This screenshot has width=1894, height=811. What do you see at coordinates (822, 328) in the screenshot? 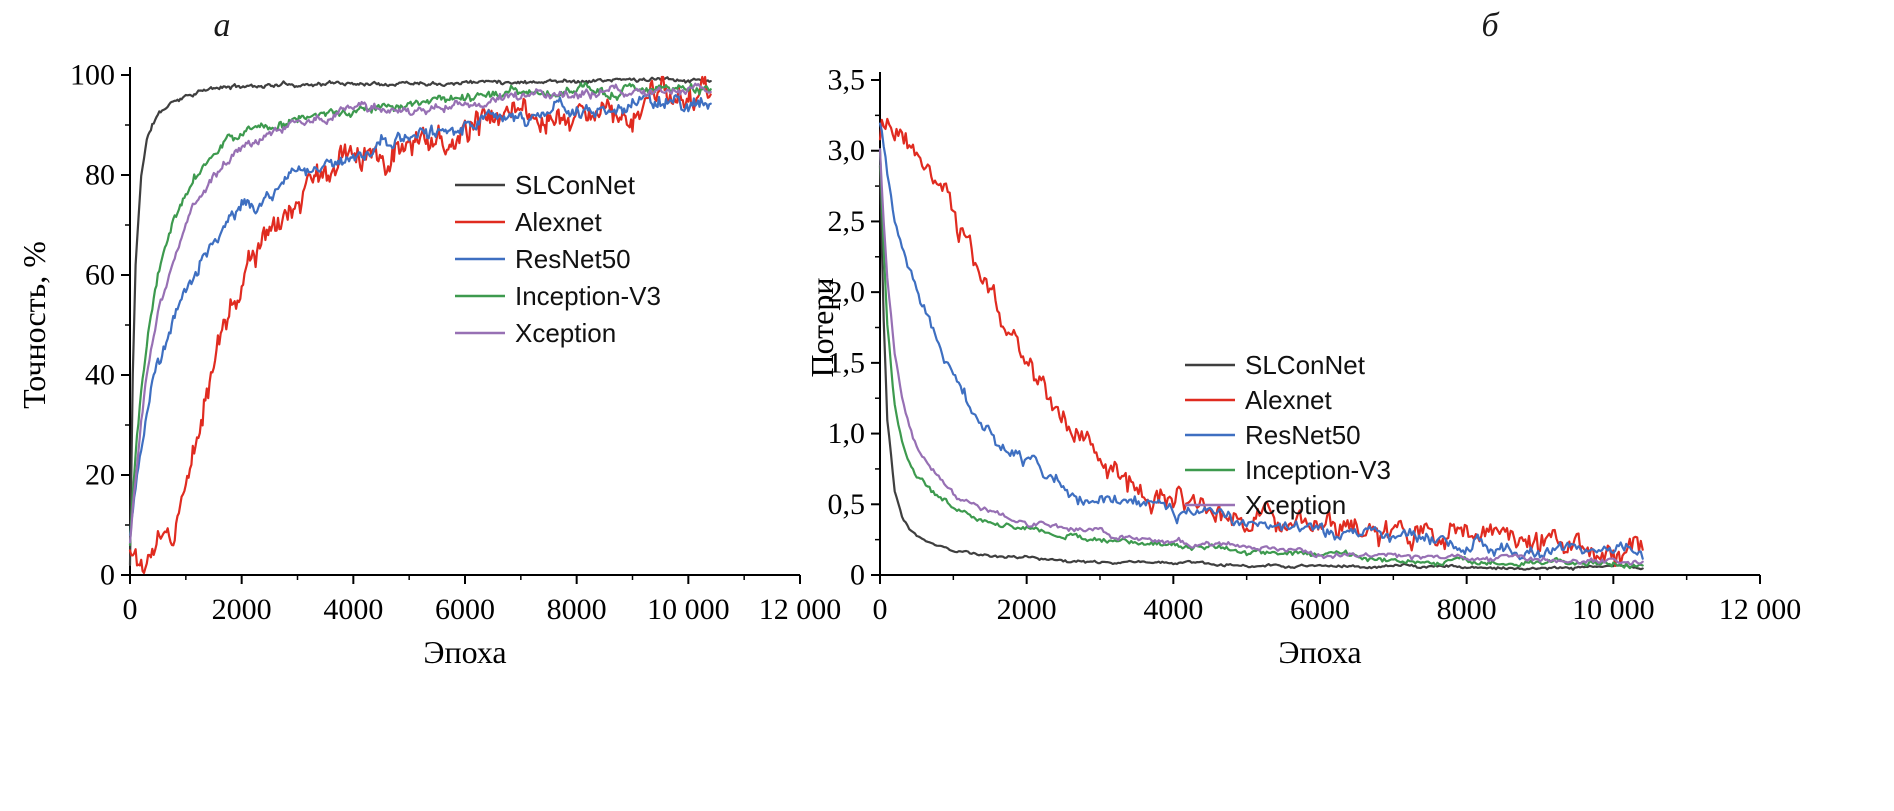
I see `y-axis-title: Потери` at bounding box center [822, 328].